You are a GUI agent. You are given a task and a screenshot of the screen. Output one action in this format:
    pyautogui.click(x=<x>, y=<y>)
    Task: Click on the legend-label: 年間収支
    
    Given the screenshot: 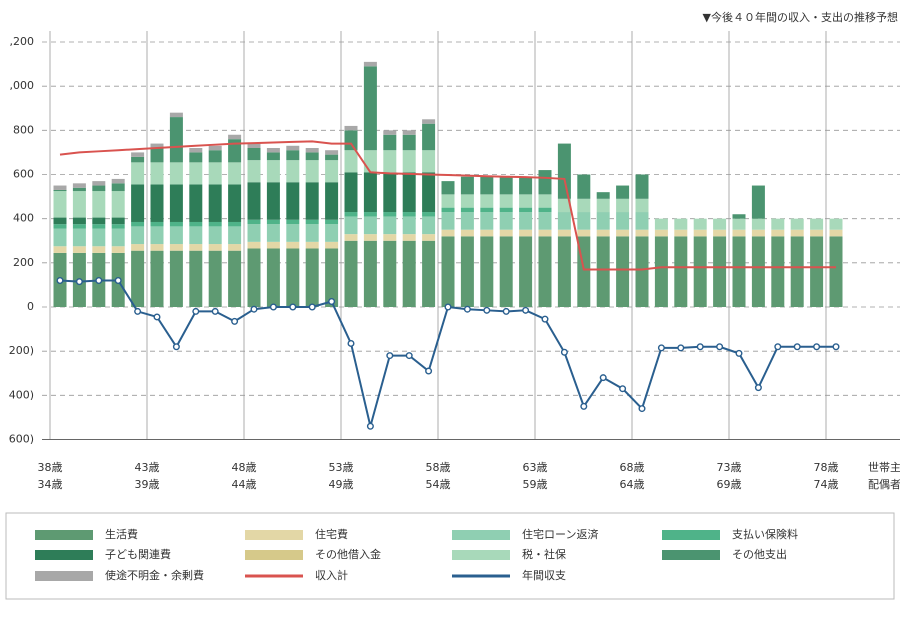 What is the action you would take?
    pyautogui.click(x=544, y=575)
    